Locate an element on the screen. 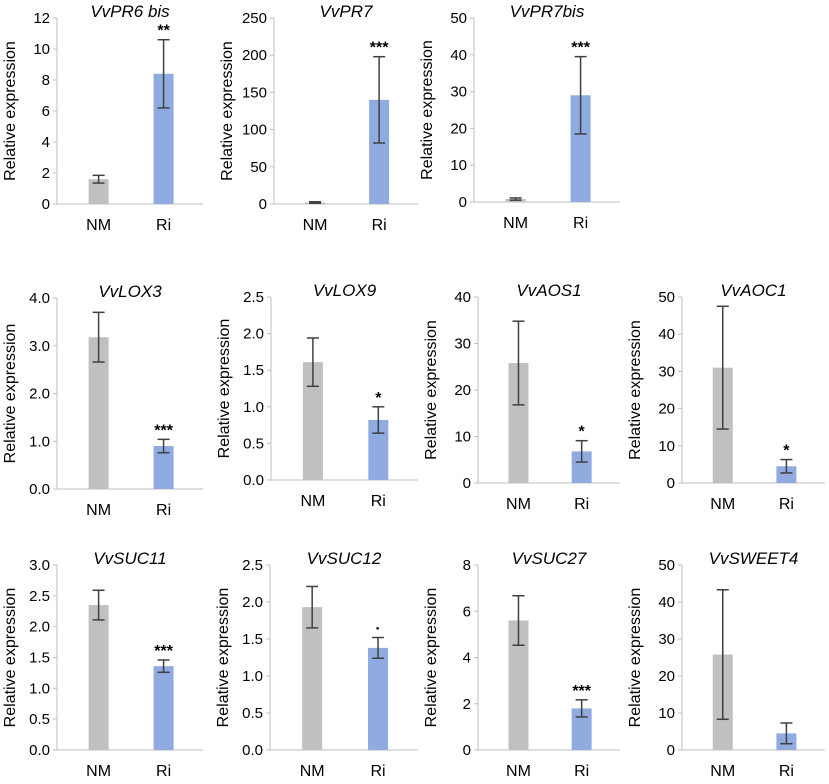 The width and height of the screenshot is (829, 784). y-tick-label: 100 is located at coordinates (254, 130).